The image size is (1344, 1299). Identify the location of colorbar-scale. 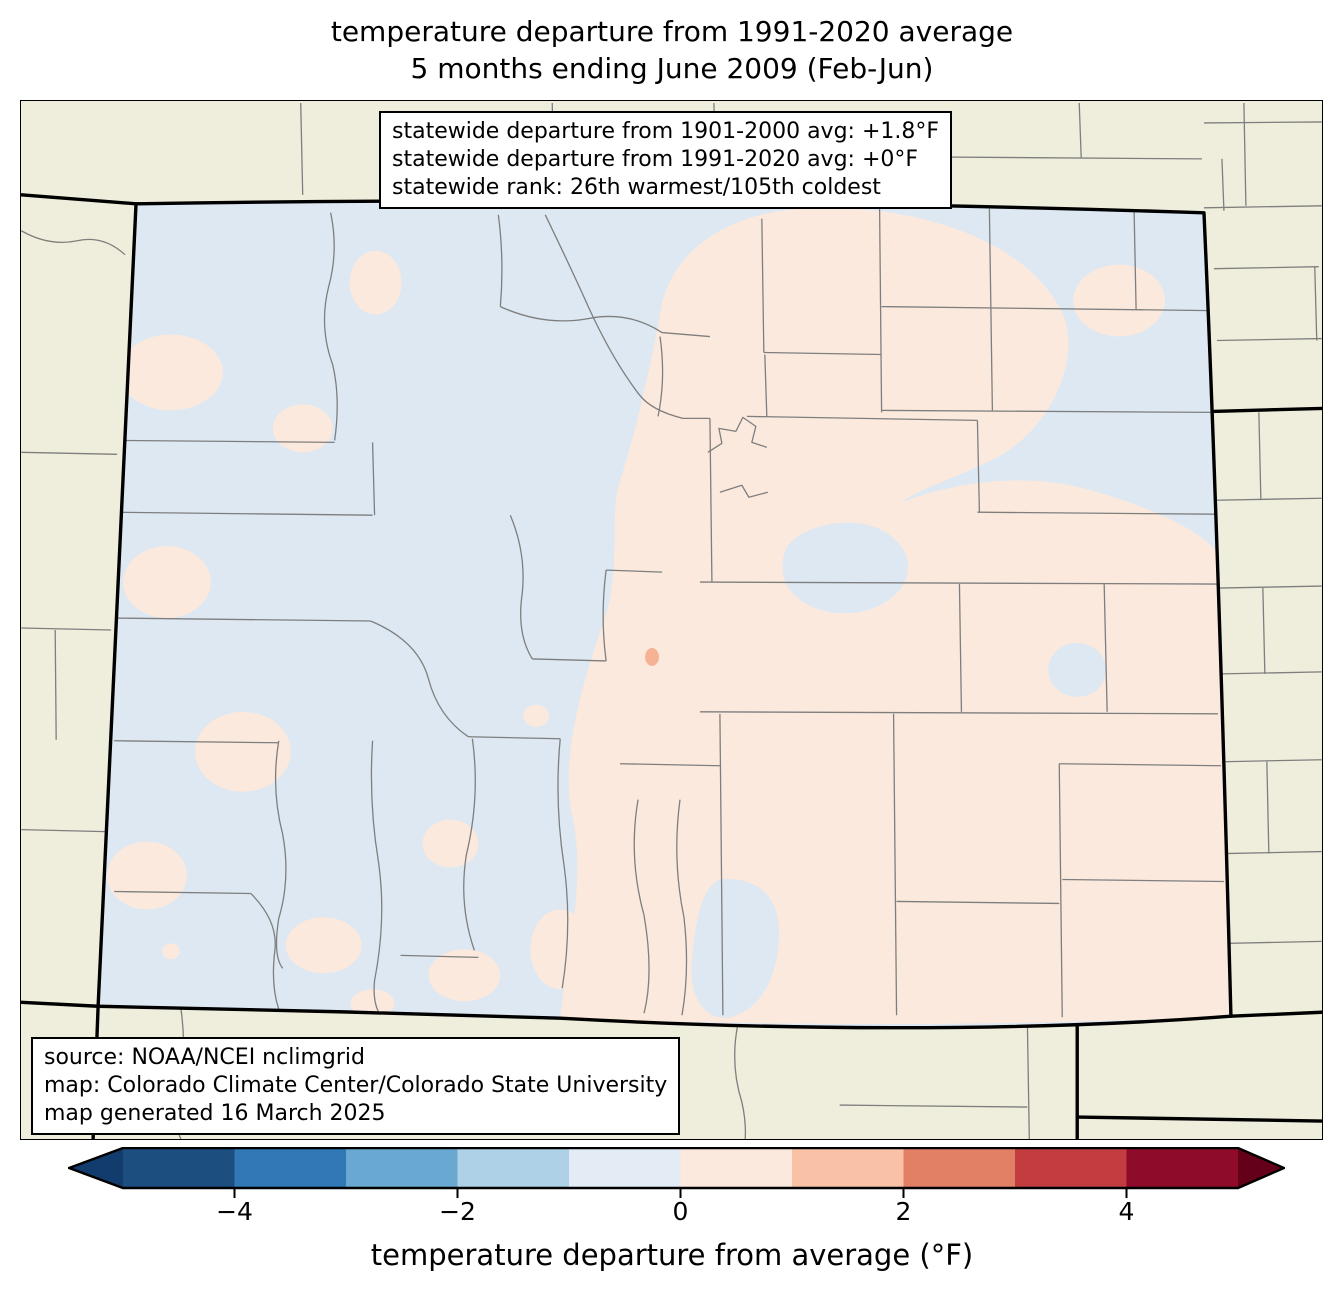
(676, 1172).